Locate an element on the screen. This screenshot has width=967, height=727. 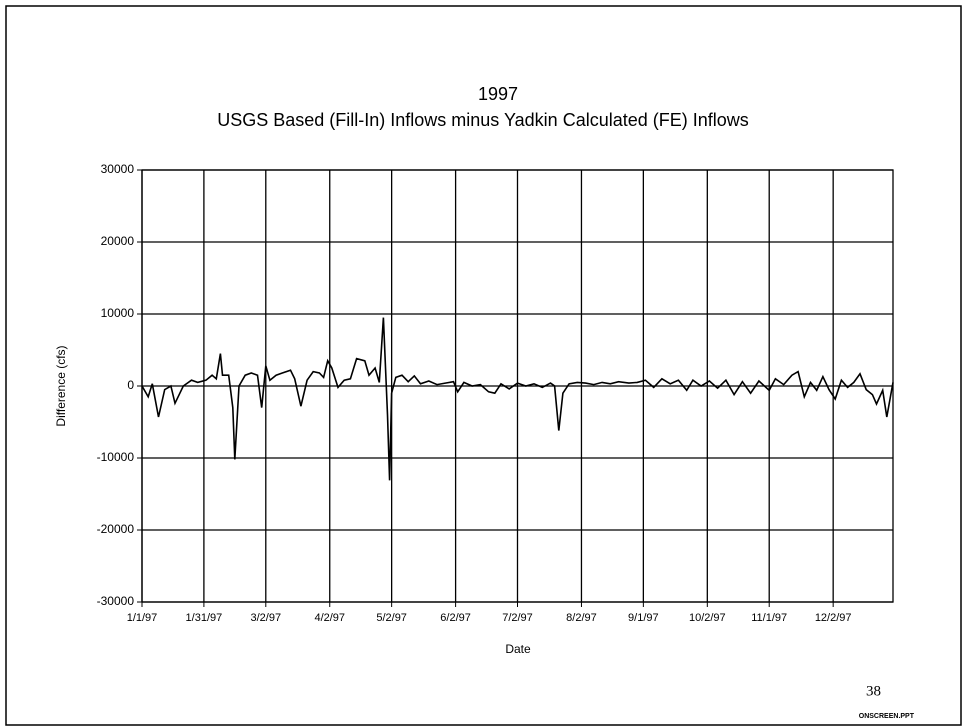
x-tick-label: 5/2/97 is located at coordinates (391, 618).